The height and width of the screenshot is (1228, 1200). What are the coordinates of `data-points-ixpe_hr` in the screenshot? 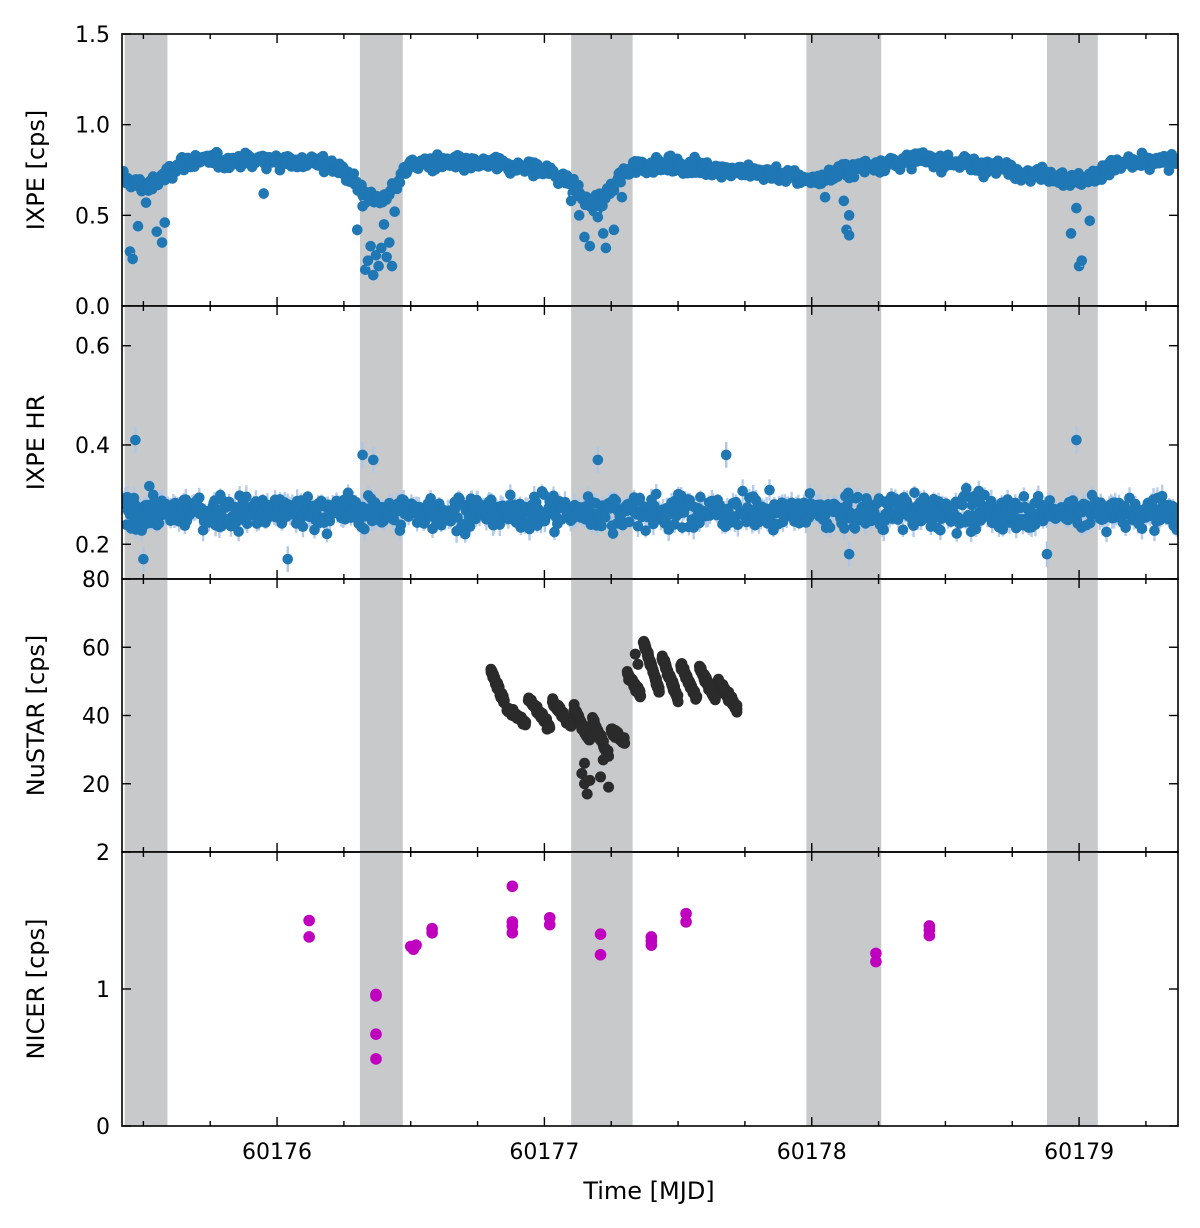 It's located at (650, 500).